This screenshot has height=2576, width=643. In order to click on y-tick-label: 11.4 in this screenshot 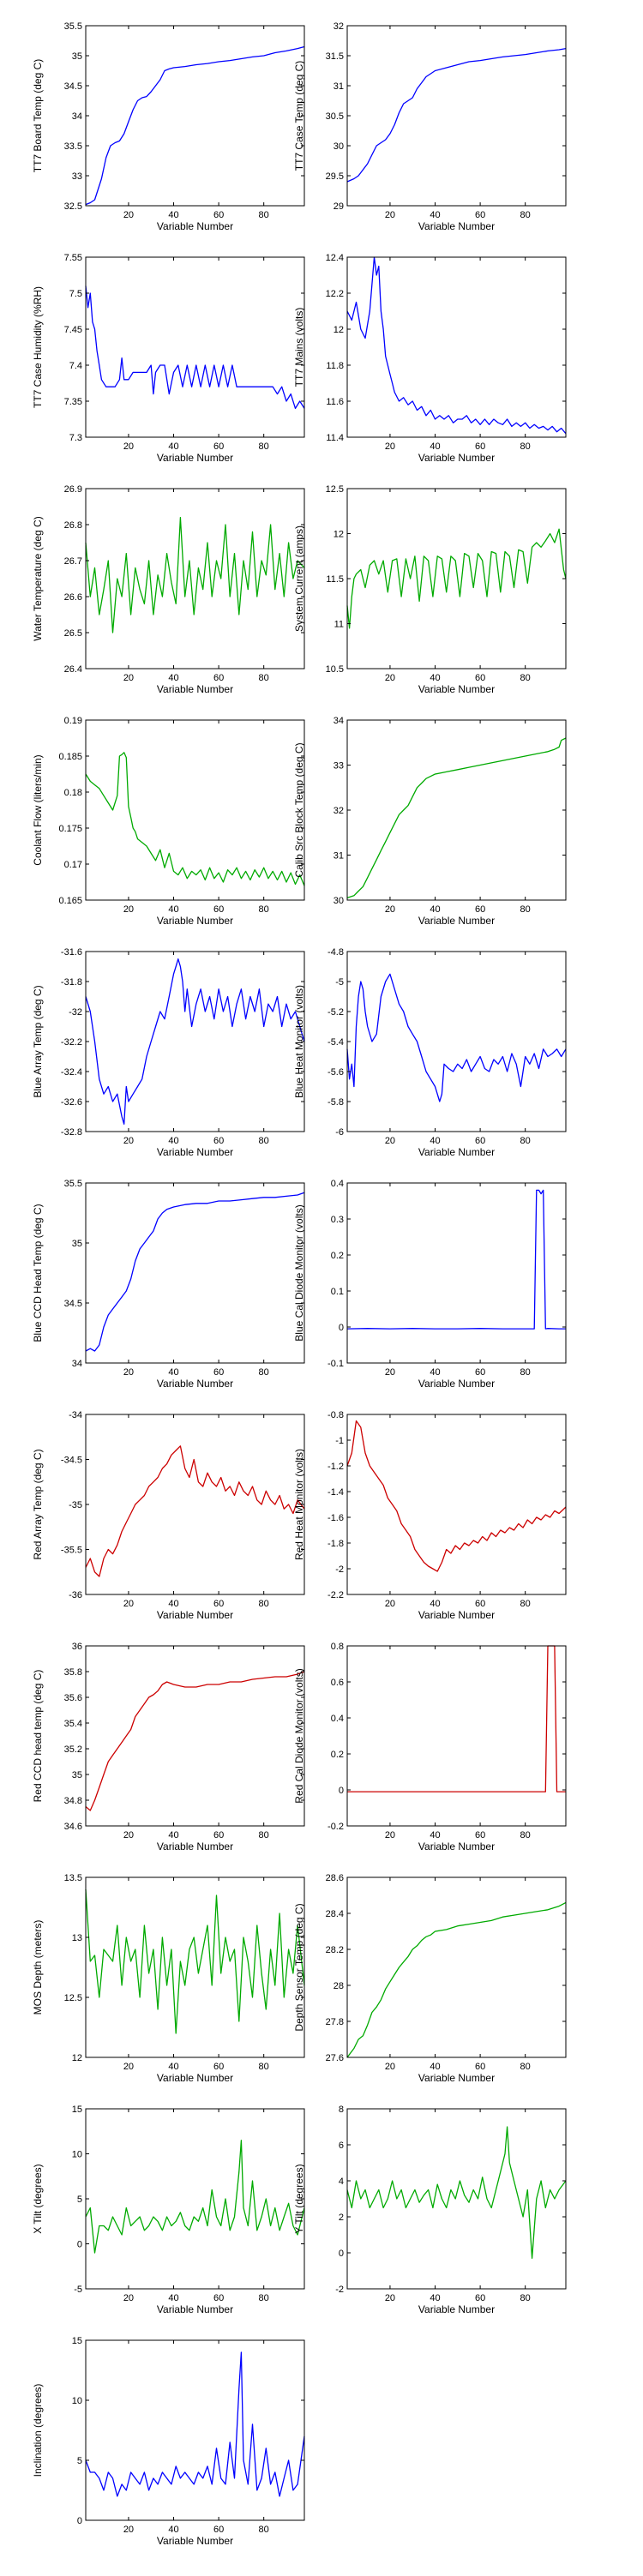, I will do `click(335, 438)`.